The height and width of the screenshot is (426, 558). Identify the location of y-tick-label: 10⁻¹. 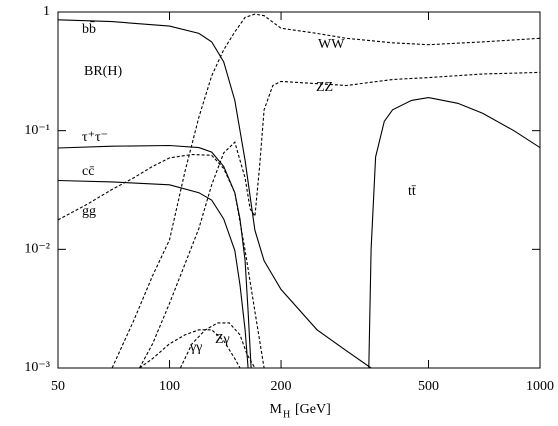
(37, 130).